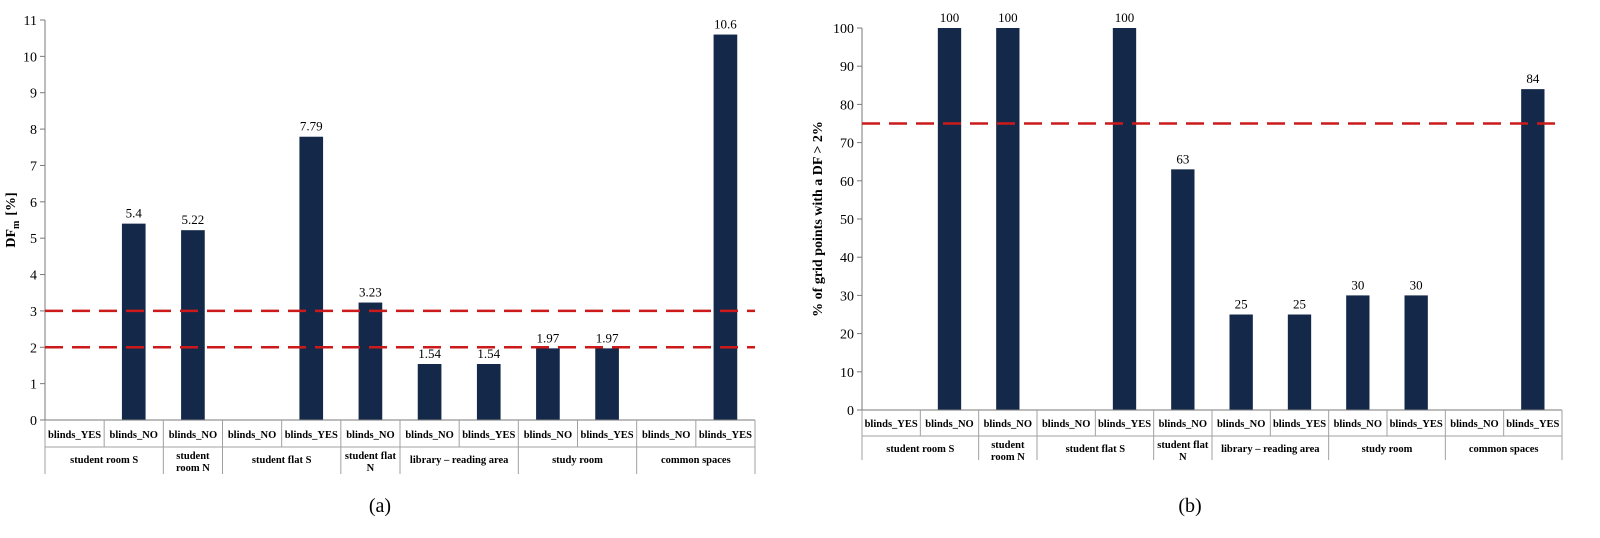 This screenshot has height=538, width=1600. I want to click on y-tick-label: 70, so click(847, 144).